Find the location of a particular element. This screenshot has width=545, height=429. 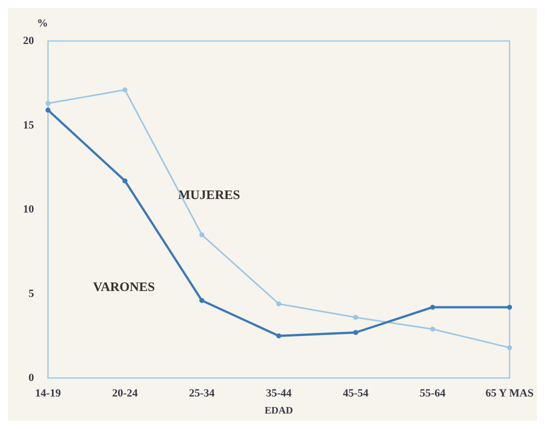

x-tick-label: 35-44 is located at coordinates (279, 394).